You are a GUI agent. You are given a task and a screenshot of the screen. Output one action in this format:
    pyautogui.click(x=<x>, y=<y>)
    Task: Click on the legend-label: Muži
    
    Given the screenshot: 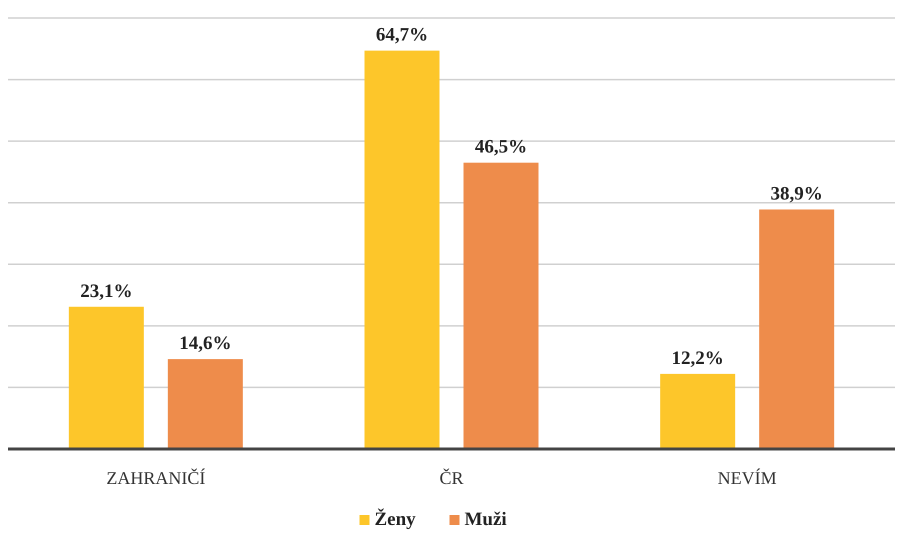 What is the action you would take?
    pyautogui.click(x=485, y=519)
    